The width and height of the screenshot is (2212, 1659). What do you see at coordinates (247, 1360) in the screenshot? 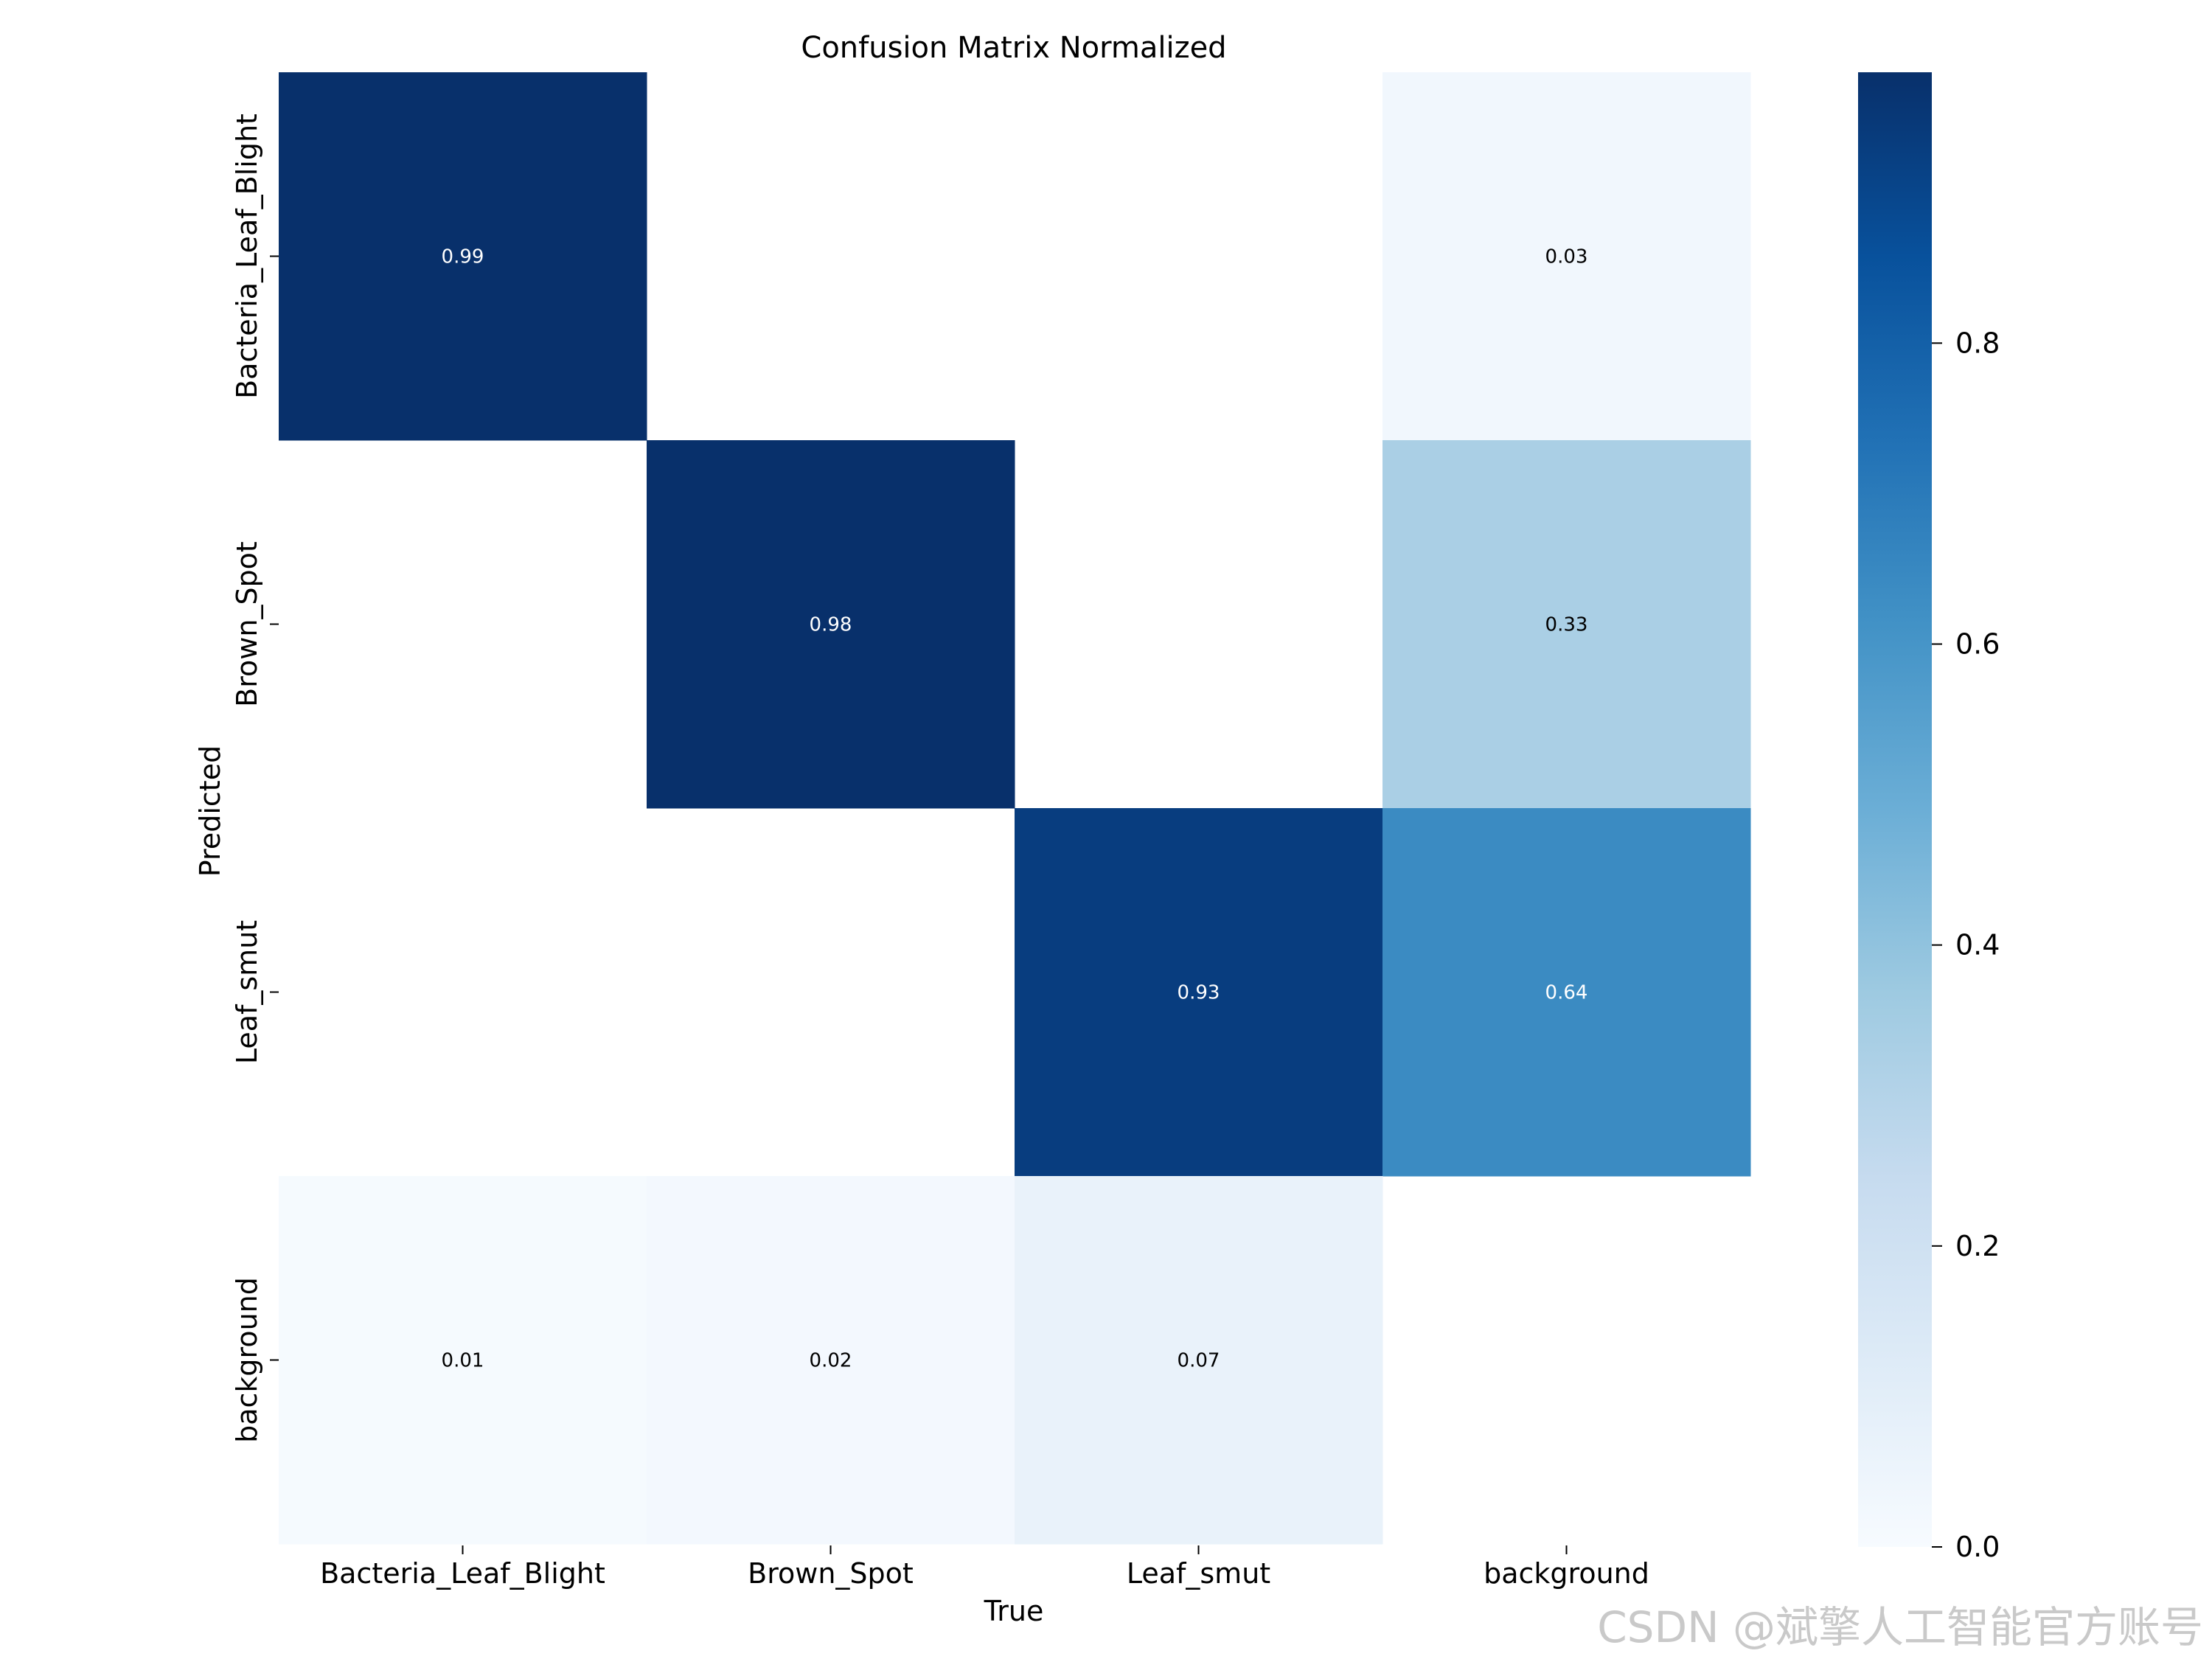
I see `y-tick-label: background` at bounding box center [247, 1360].